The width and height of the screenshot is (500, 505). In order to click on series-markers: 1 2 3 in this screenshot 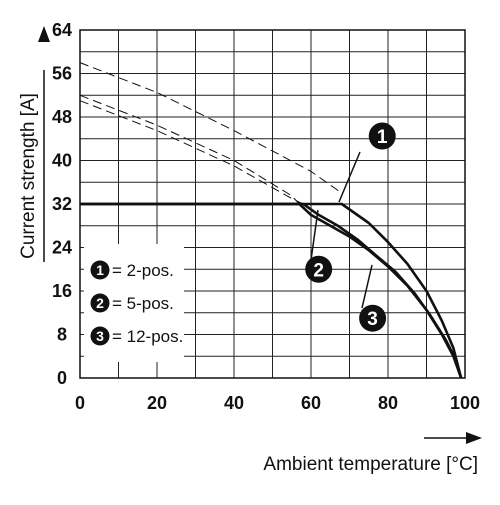, I will do `click(350, 227)`.